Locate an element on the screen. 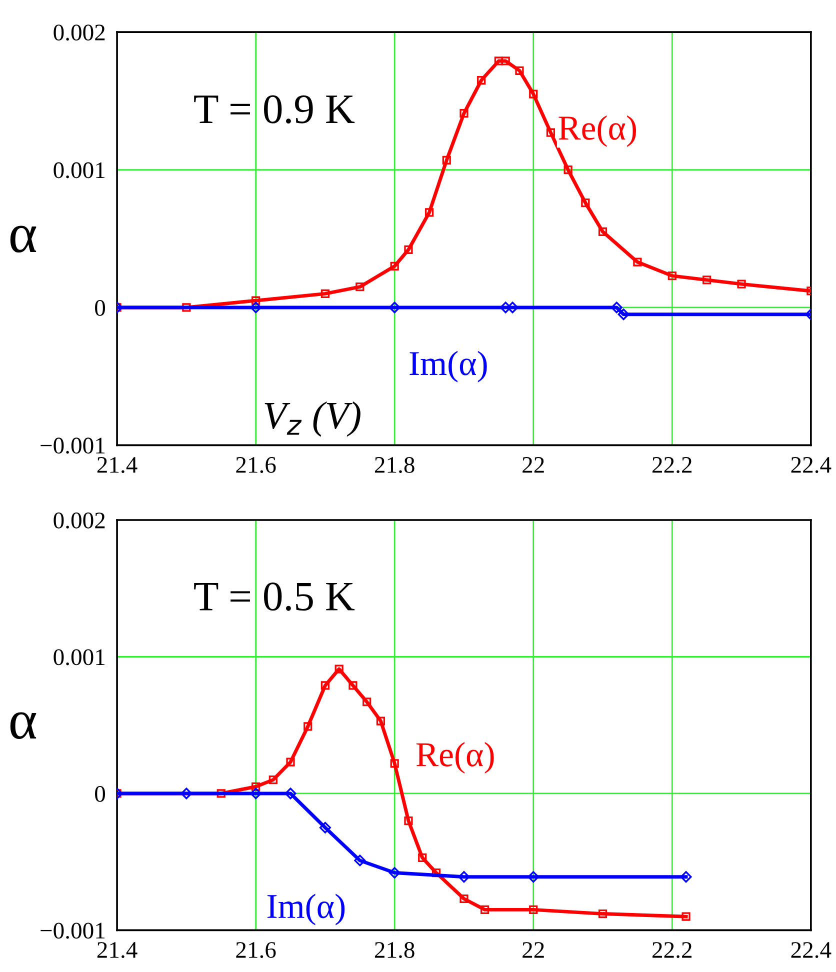  text: T = 0.9 K is located at coordinates (274, 109).